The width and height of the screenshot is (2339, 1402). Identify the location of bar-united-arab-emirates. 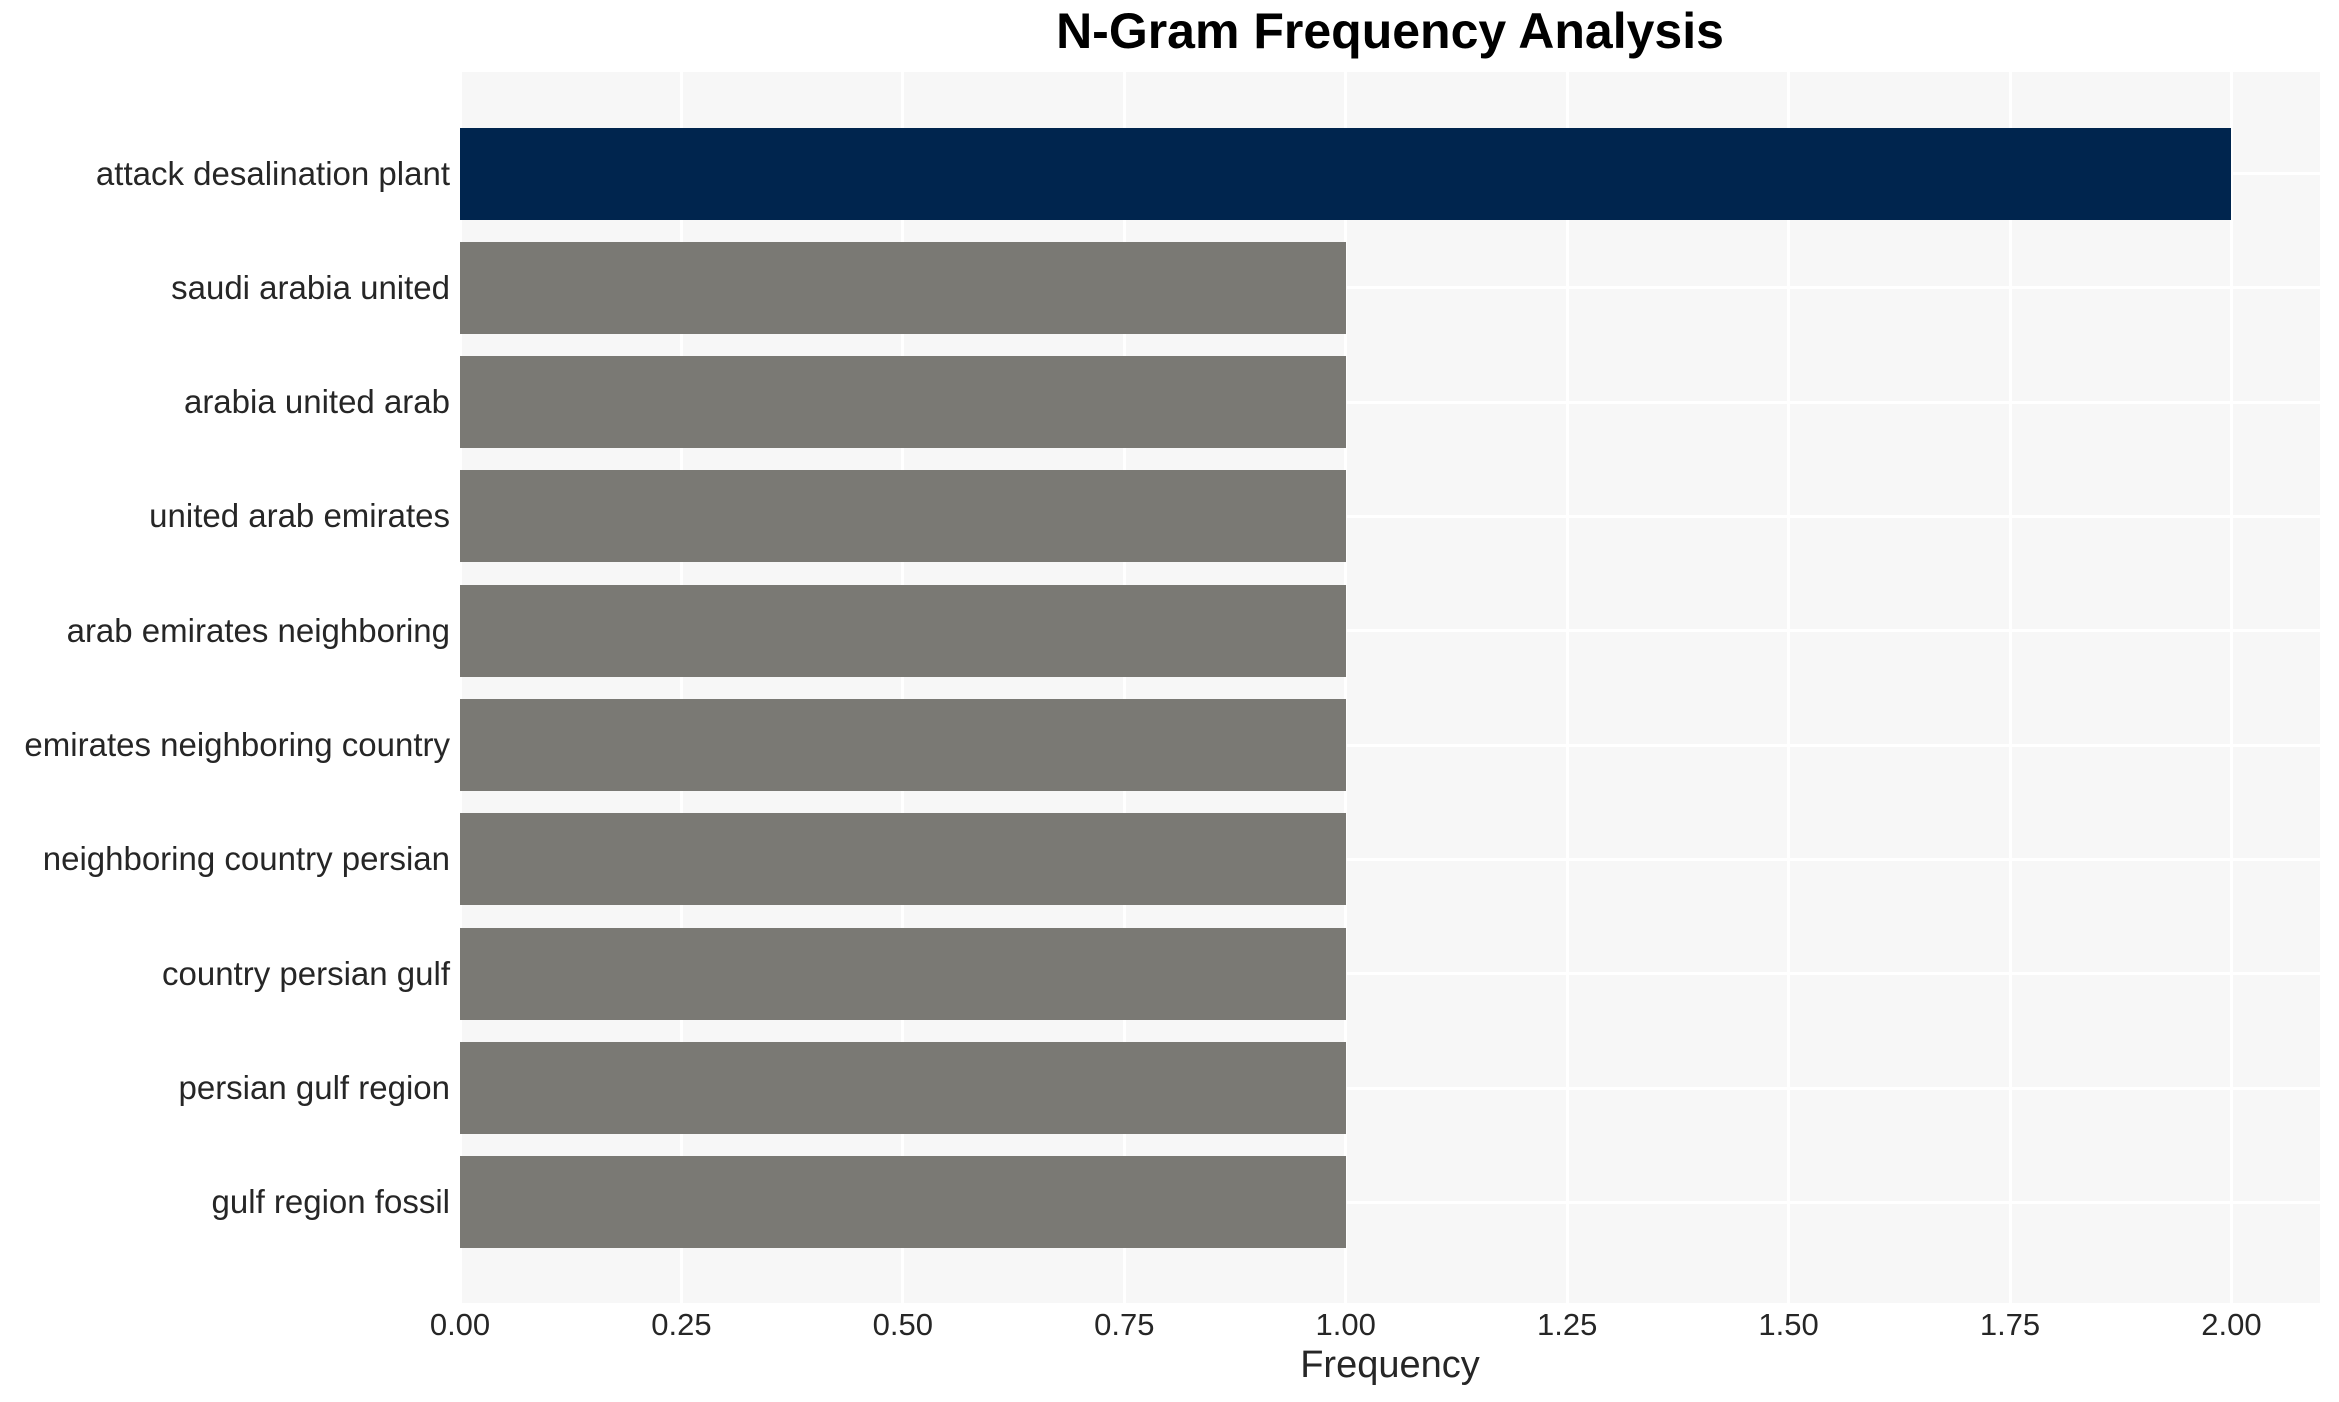
(903, 516).